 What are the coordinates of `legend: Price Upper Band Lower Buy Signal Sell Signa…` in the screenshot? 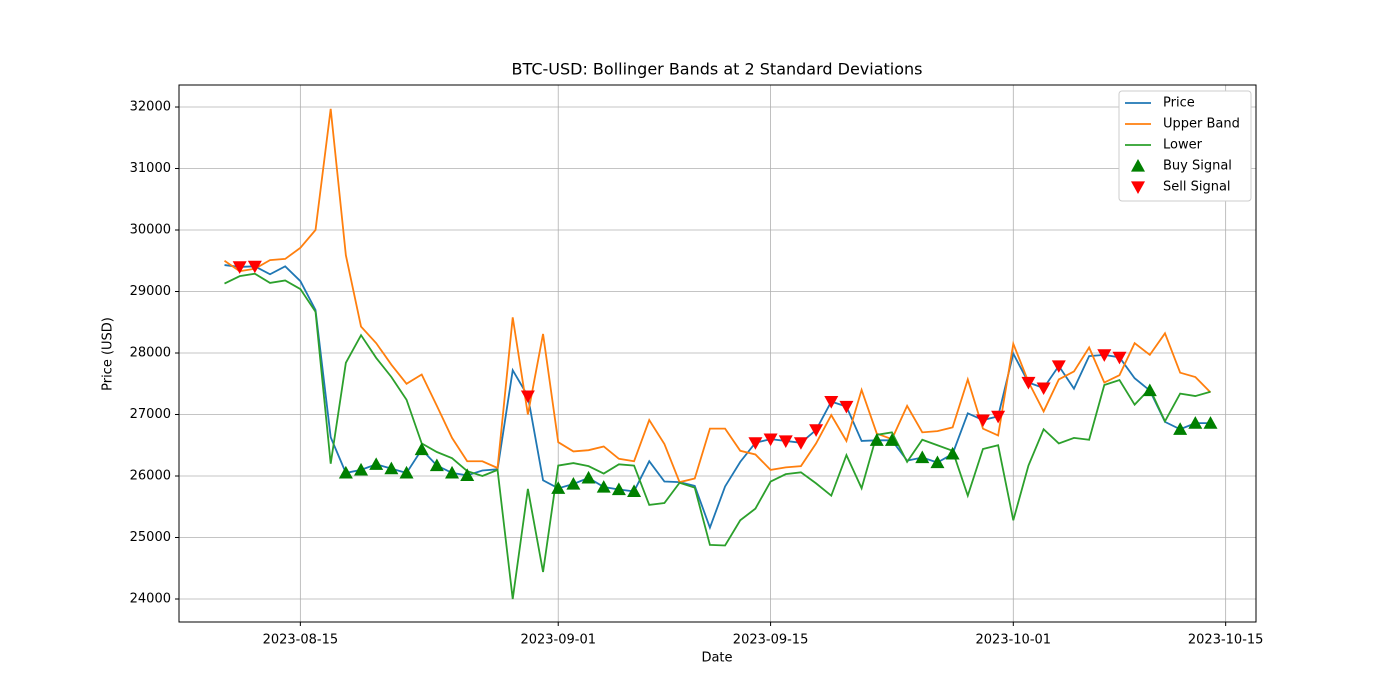 It's located at (1185, 146).